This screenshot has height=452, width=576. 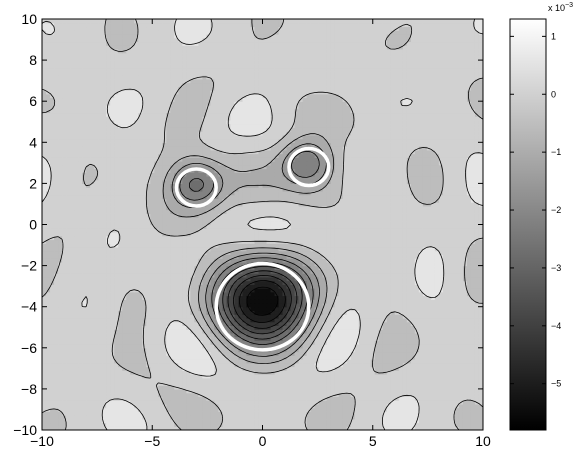 I want to click on x-tick-label: 10, so click(x=483, y=441).